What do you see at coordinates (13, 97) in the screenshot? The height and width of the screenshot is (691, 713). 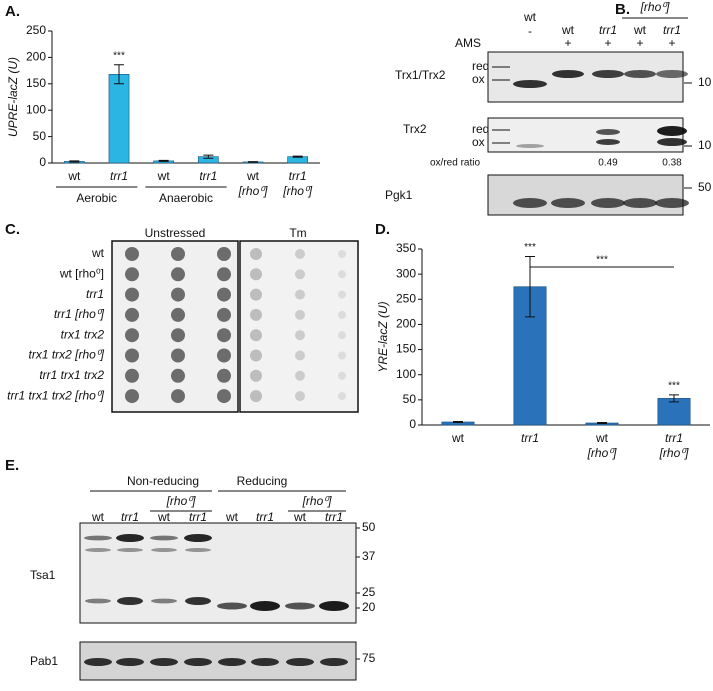 I see `y-axis-label: UPRE-lacZ (U)` at bounding box center [13, 97].